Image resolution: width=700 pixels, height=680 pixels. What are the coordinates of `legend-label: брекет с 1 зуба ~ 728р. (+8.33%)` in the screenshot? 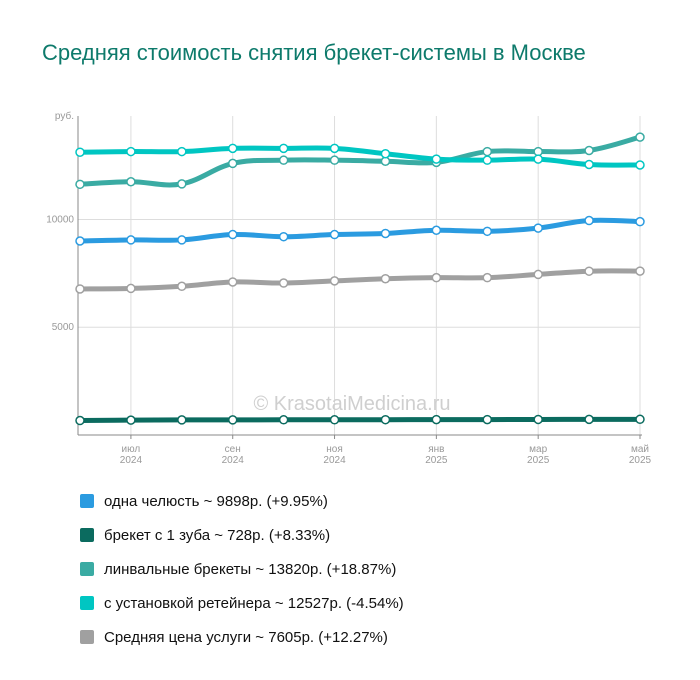 It's located at (217, 535).